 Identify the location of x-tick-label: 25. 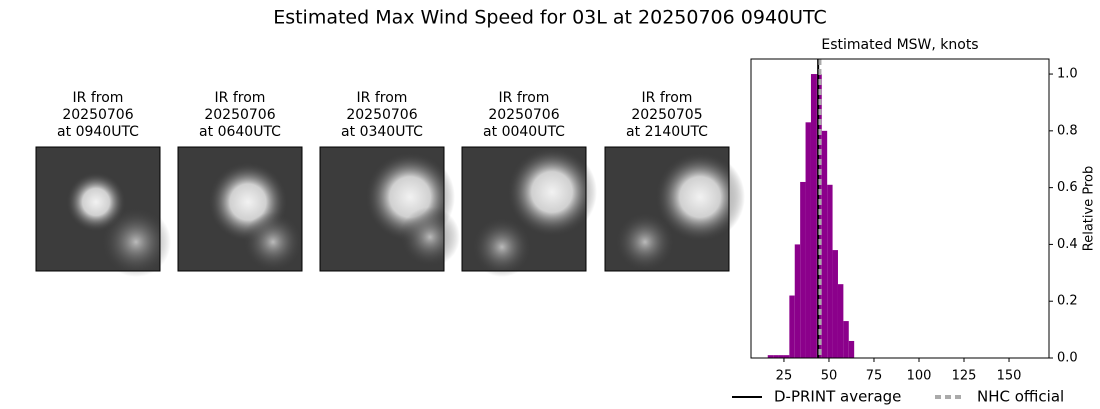
(784, 376).